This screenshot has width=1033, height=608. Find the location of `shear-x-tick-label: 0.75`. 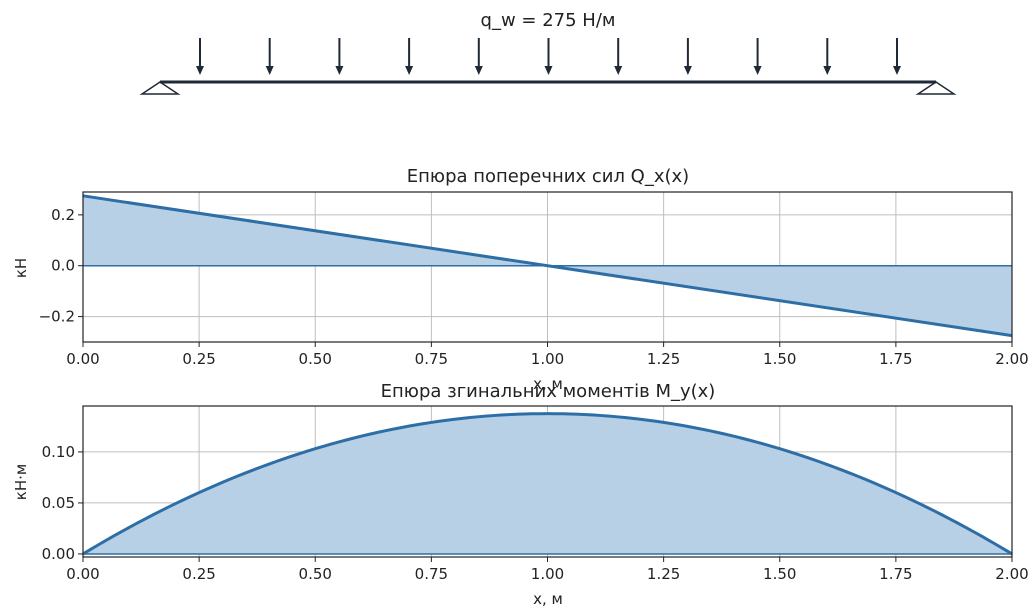

shear-x-tick-label: 0.75 is located at coordinates (431, 359).